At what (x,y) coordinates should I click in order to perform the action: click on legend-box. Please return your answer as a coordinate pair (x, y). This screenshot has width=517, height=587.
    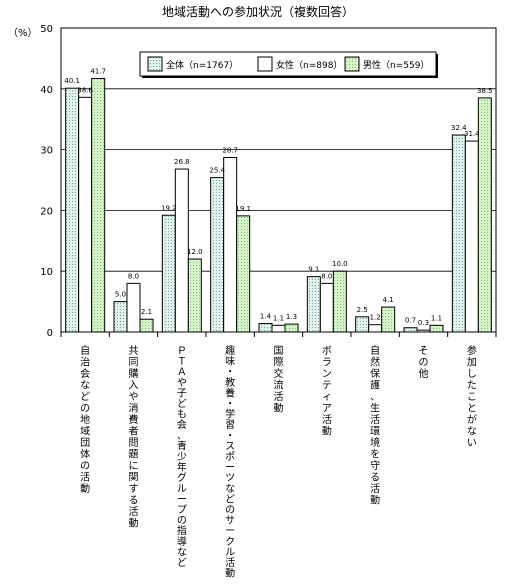
    Looking at the image, I should click on (288, 64).